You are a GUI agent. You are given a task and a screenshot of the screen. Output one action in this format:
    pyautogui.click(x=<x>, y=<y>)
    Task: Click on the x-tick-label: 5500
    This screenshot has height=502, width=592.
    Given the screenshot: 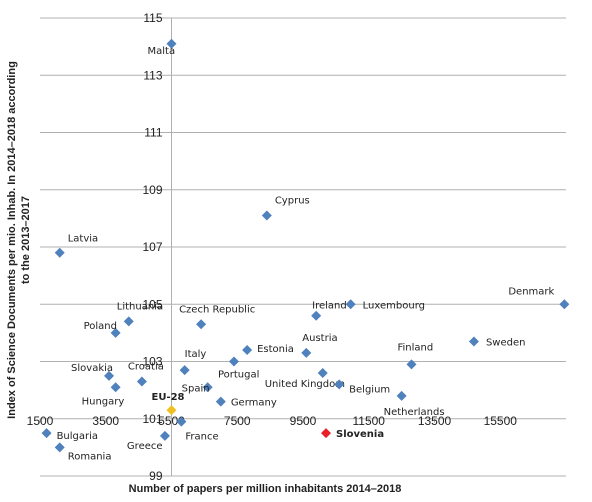 What is the action you would take?
    pyautogui.click(x=171, y=421)
    